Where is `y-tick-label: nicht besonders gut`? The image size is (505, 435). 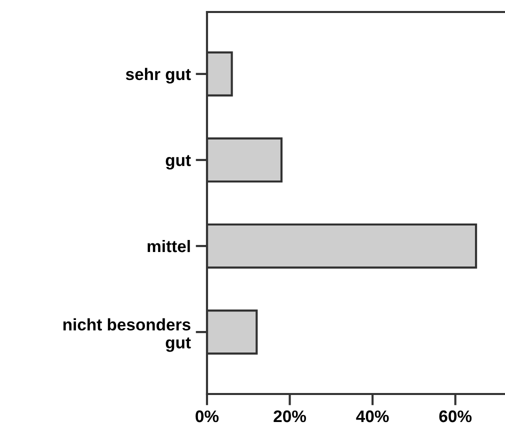
y-tick-label: nicht besonders gut is located at coordinates (127, 335).